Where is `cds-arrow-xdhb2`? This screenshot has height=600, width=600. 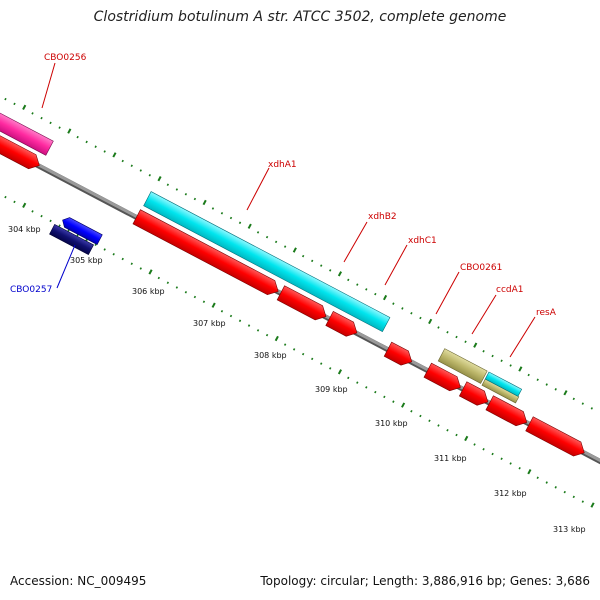
cds-arrow-xdhb2 is located at coordinates (303, 304).